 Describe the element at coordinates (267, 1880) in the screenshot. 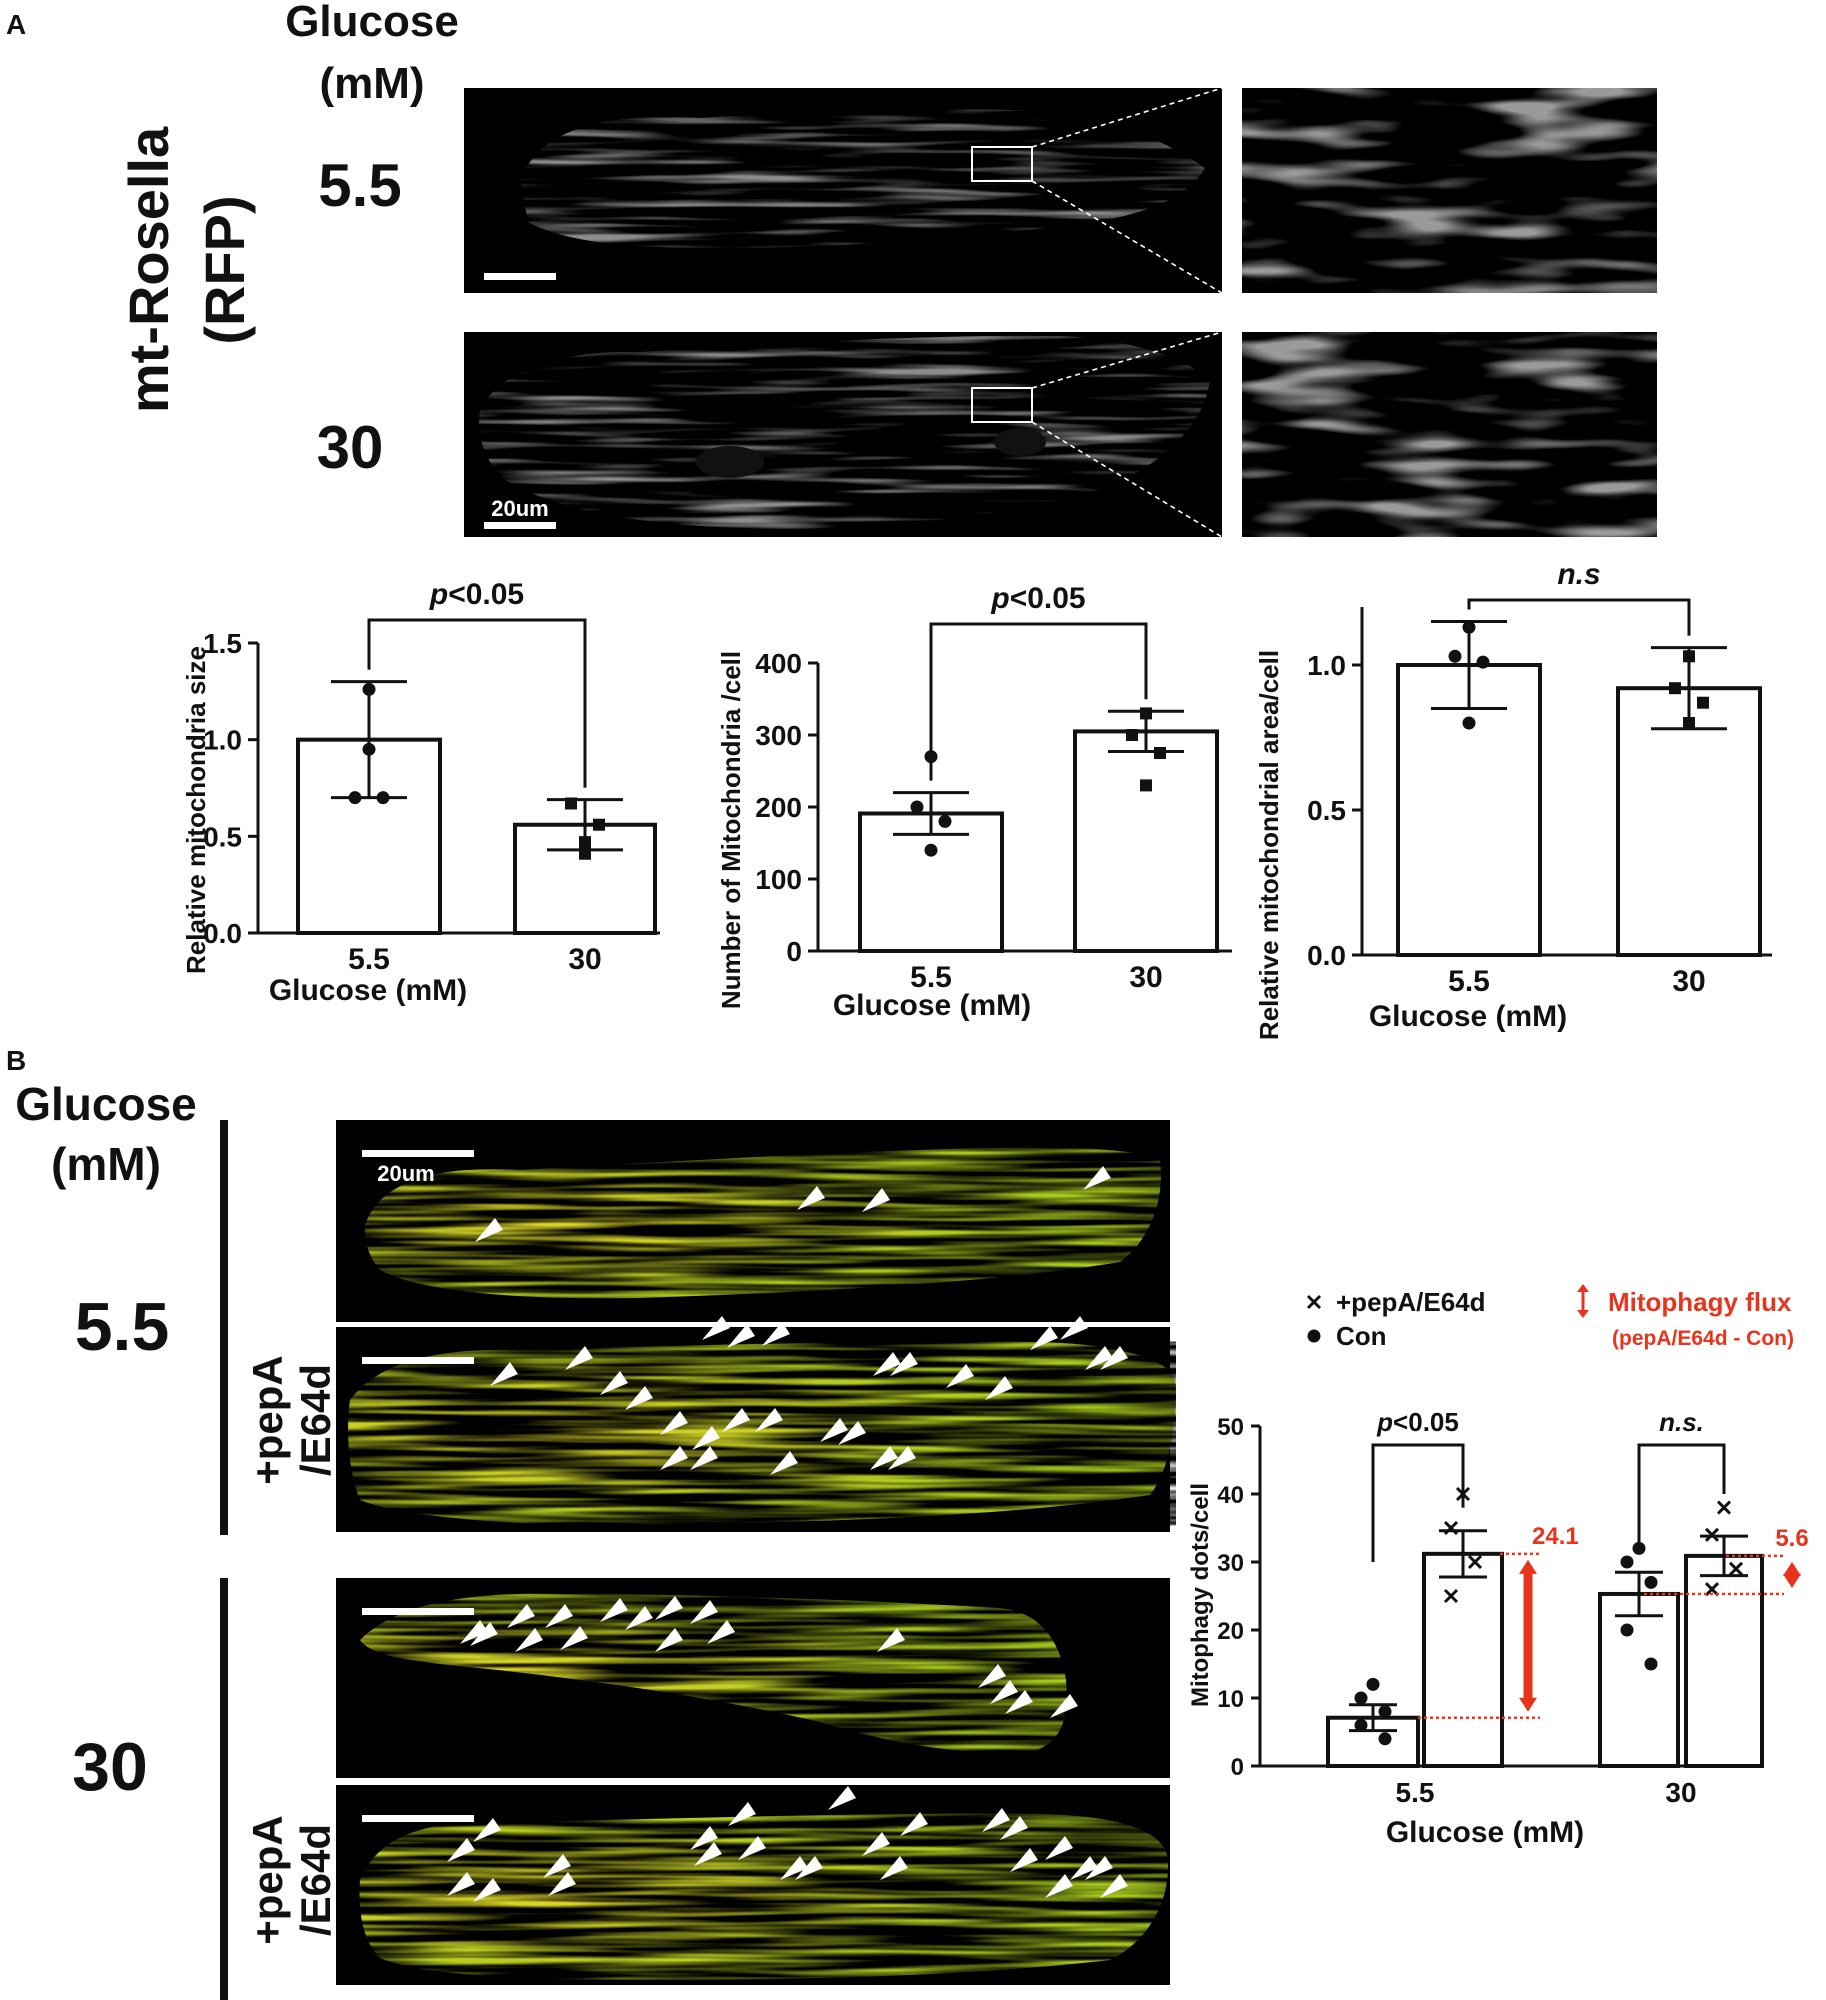

I see `treatment-label-b2-1: +pepA` at that location.